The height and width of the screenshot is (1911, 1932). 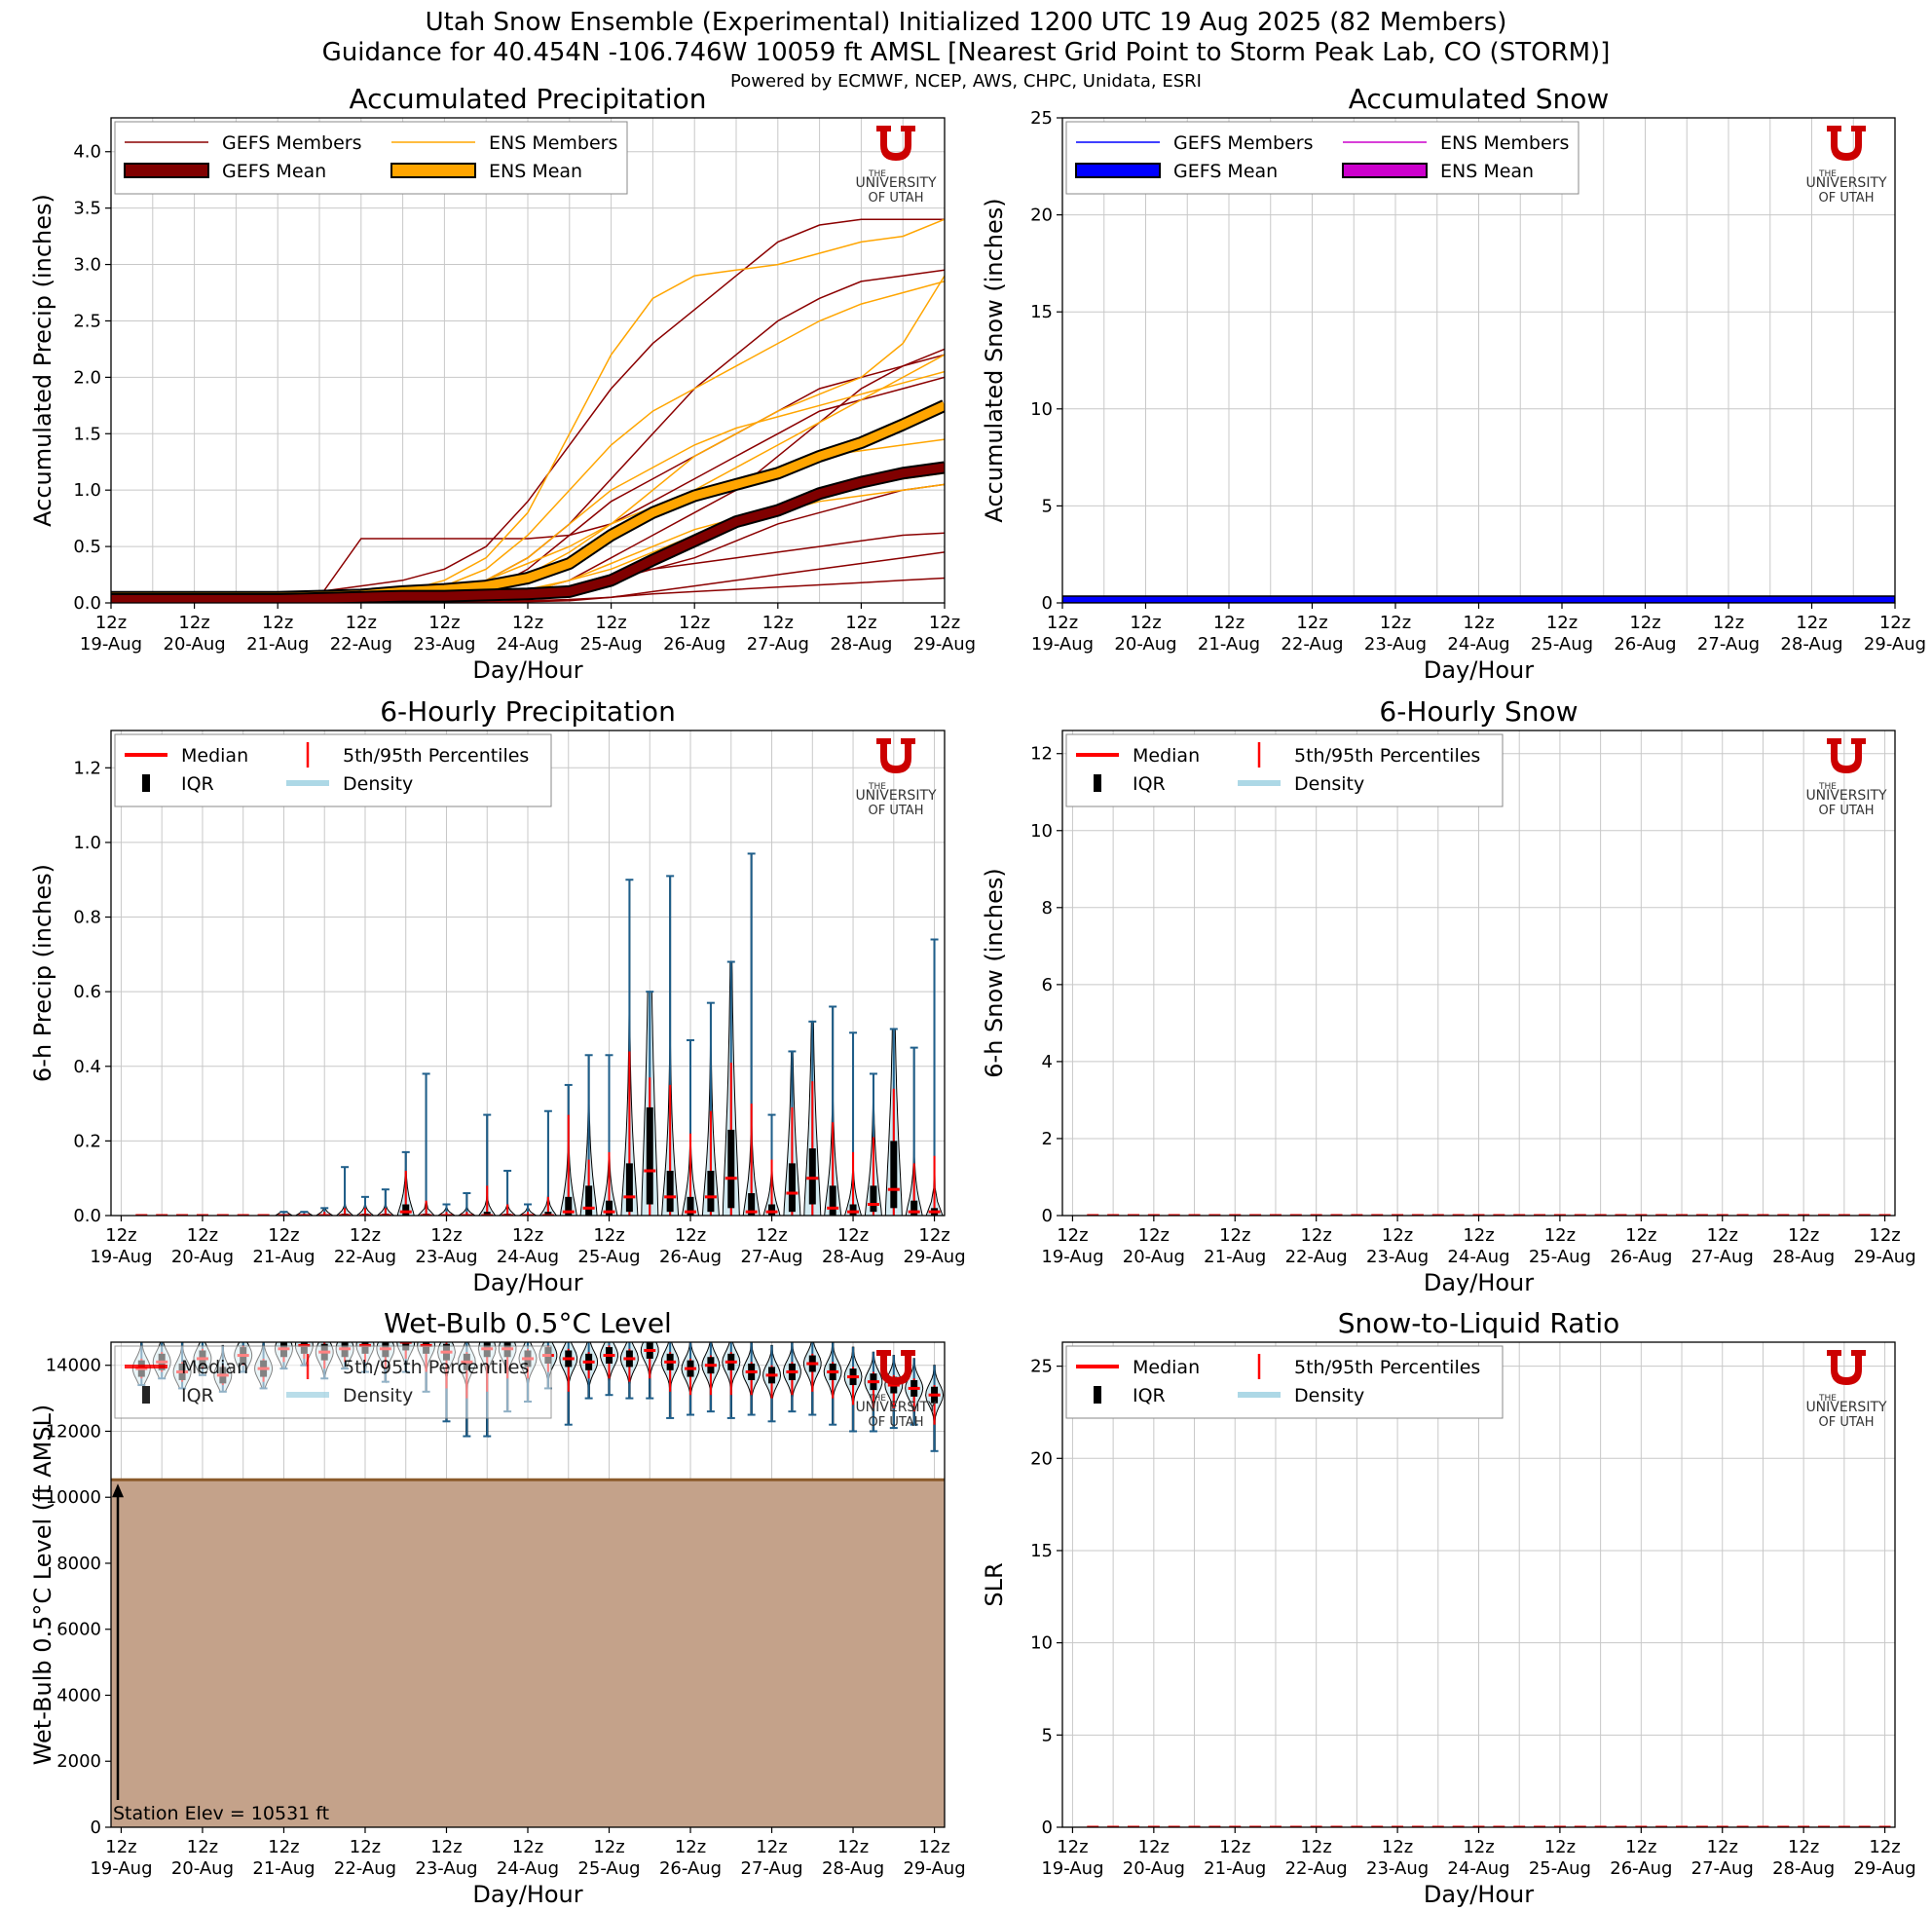 I want to click on y-tick-label: 4, so click(x=1047, y=1062).